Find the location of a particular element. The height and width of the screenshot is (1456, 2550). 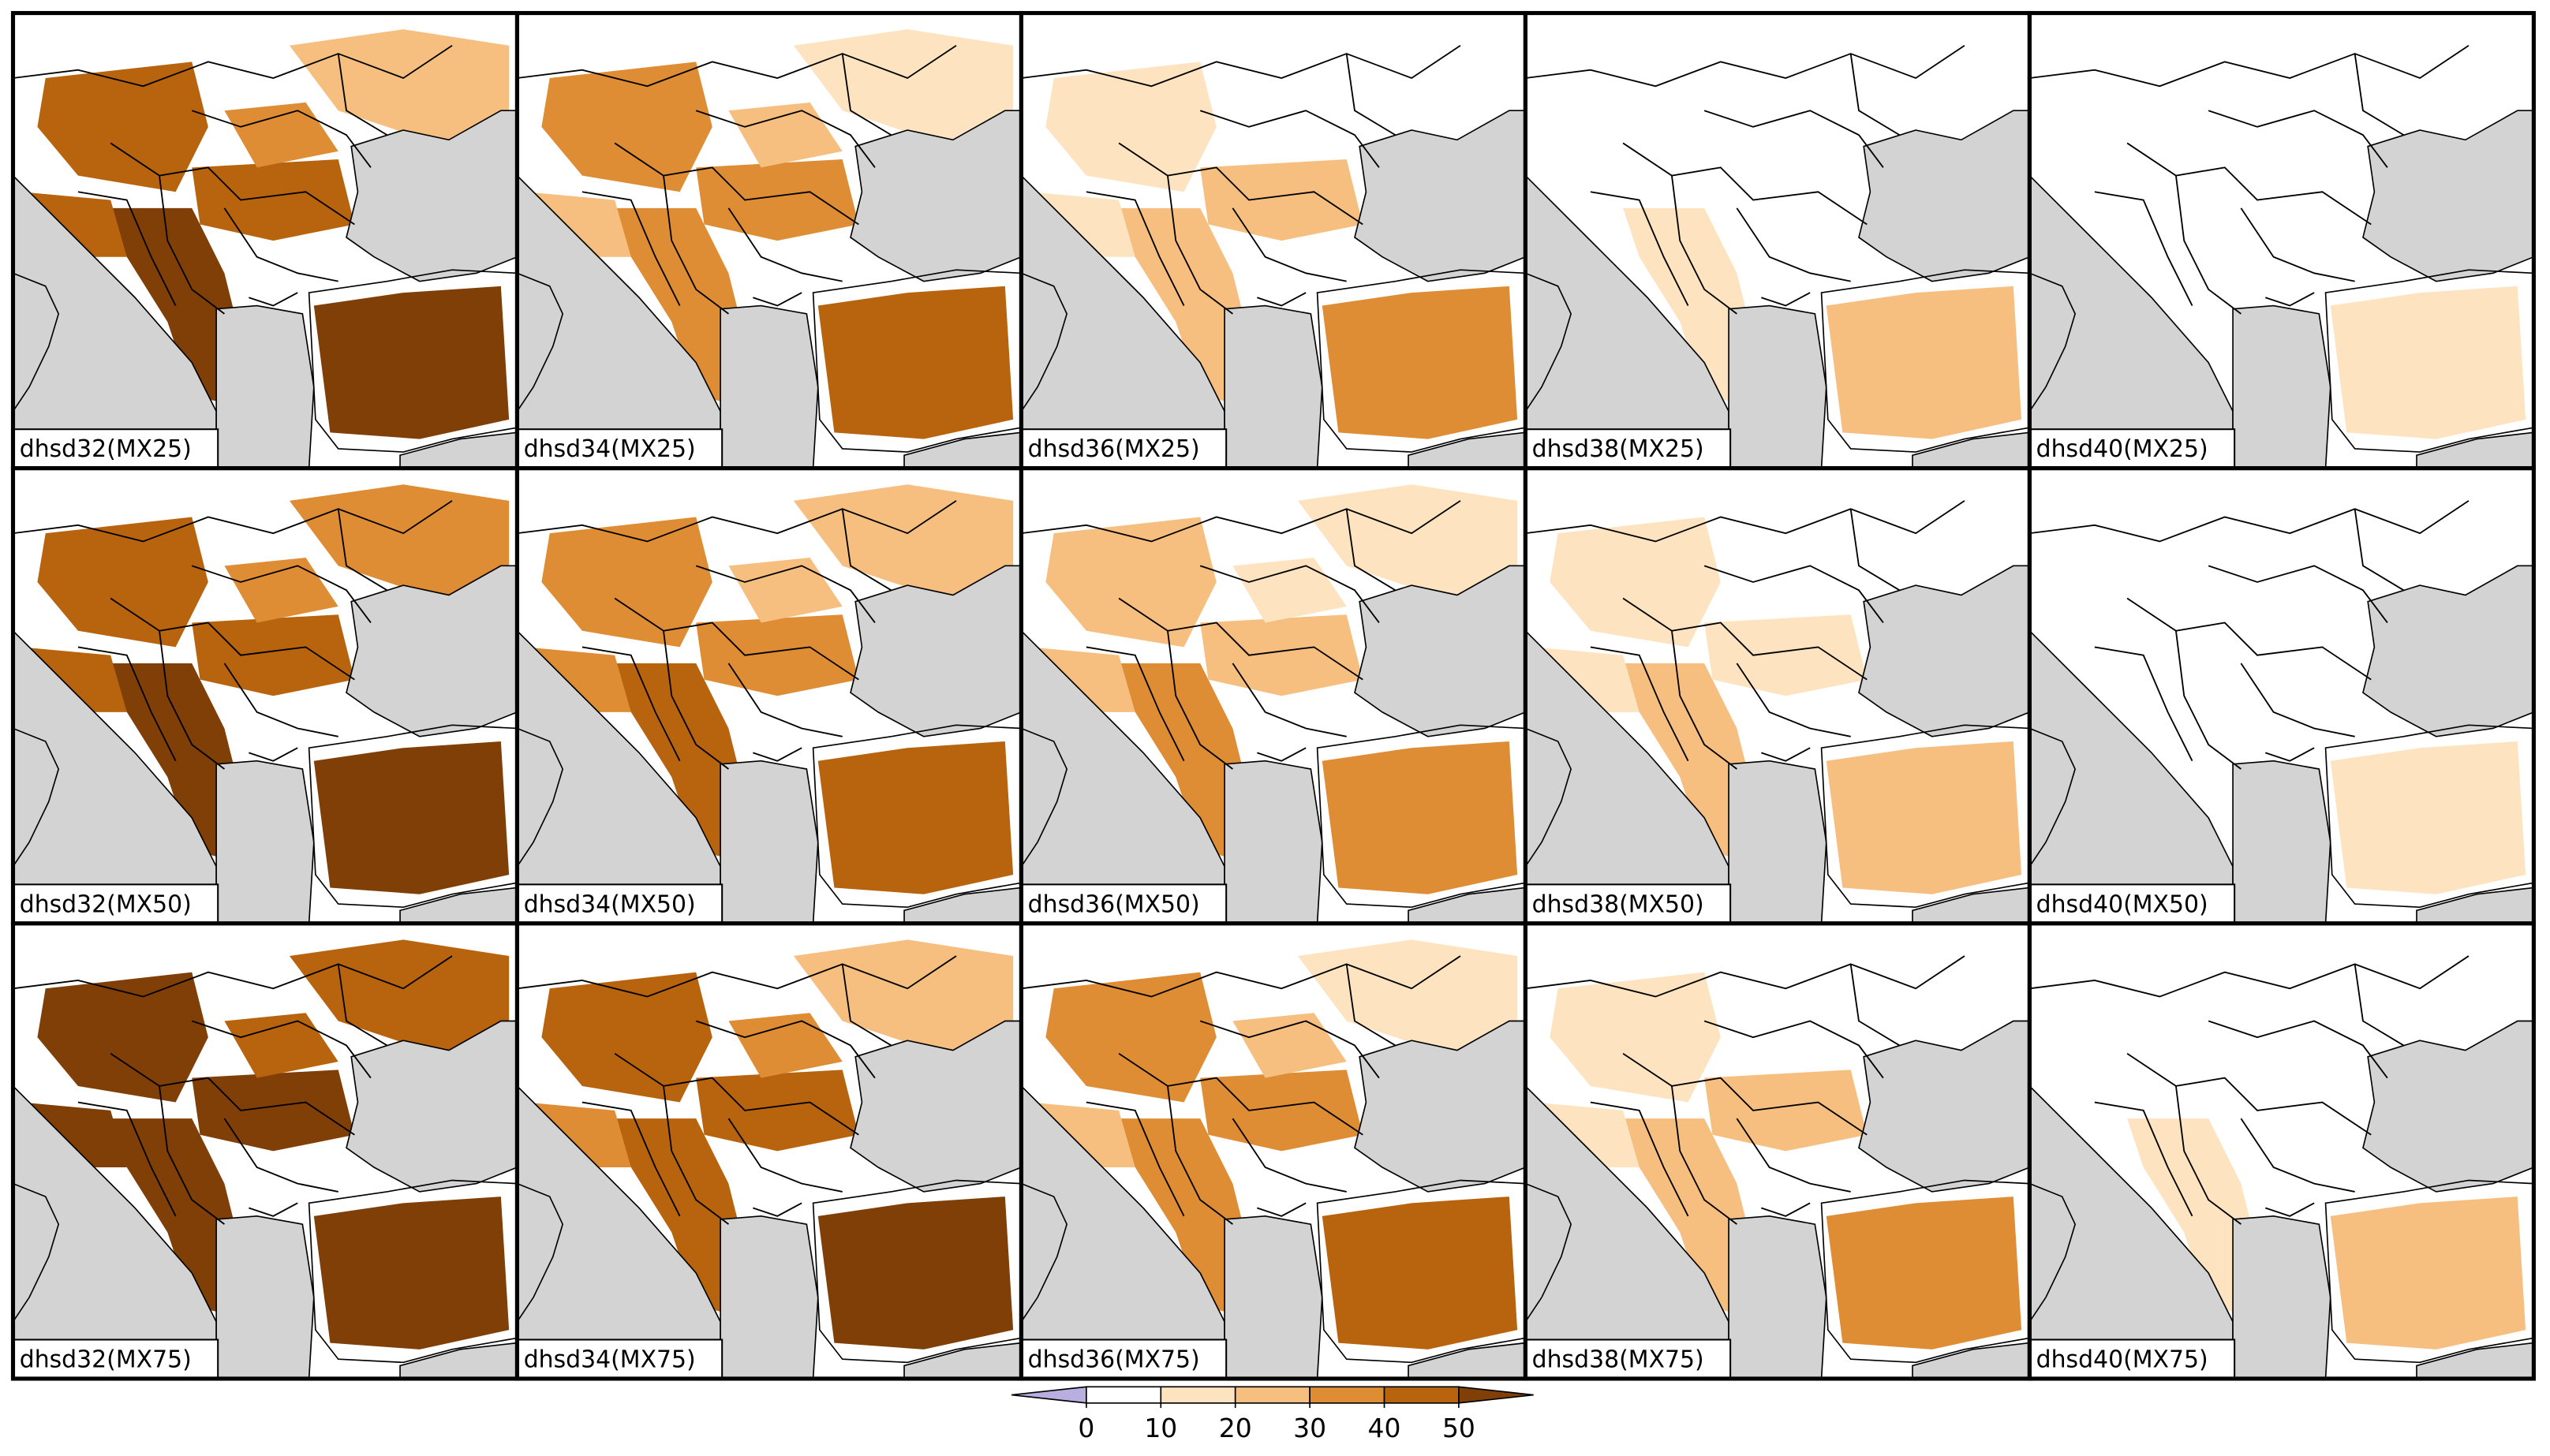

panel-label: dhsd40(MX75) is located at coordinates (2122, 1360).